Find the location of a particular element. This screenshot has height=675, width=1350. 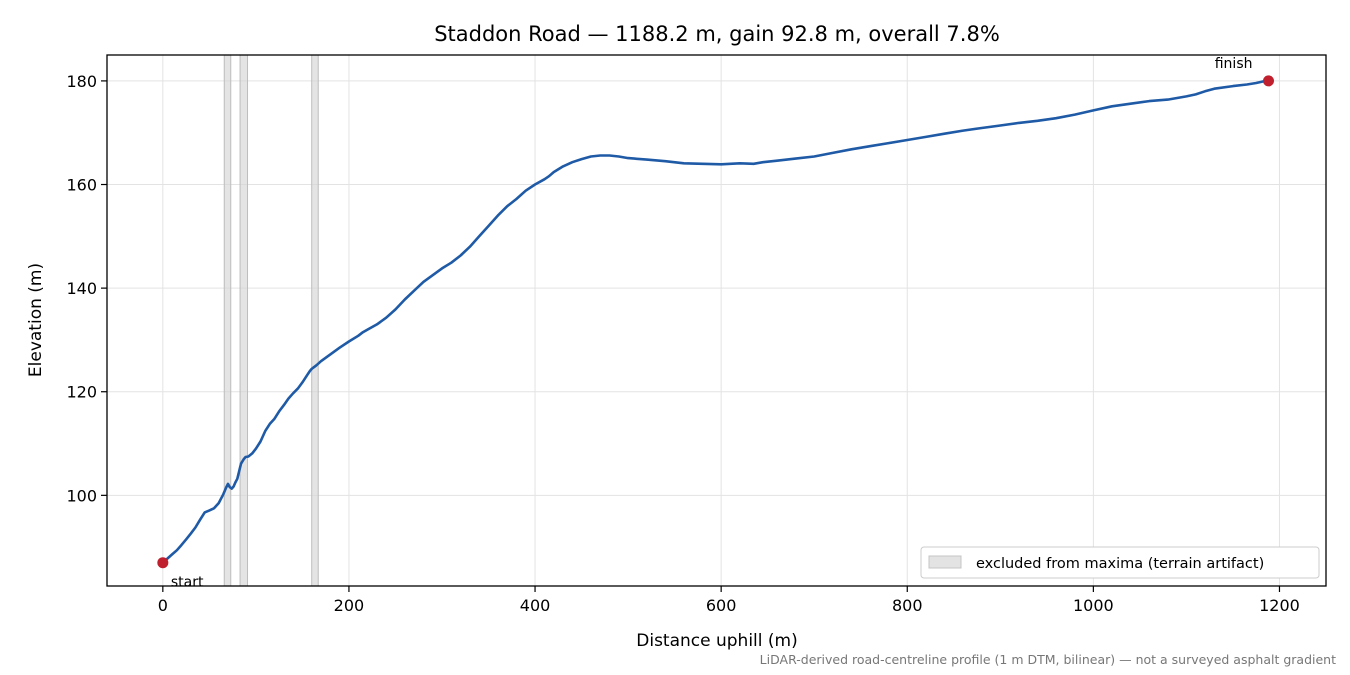

excluded-bands is located at coordinates (271, 320).